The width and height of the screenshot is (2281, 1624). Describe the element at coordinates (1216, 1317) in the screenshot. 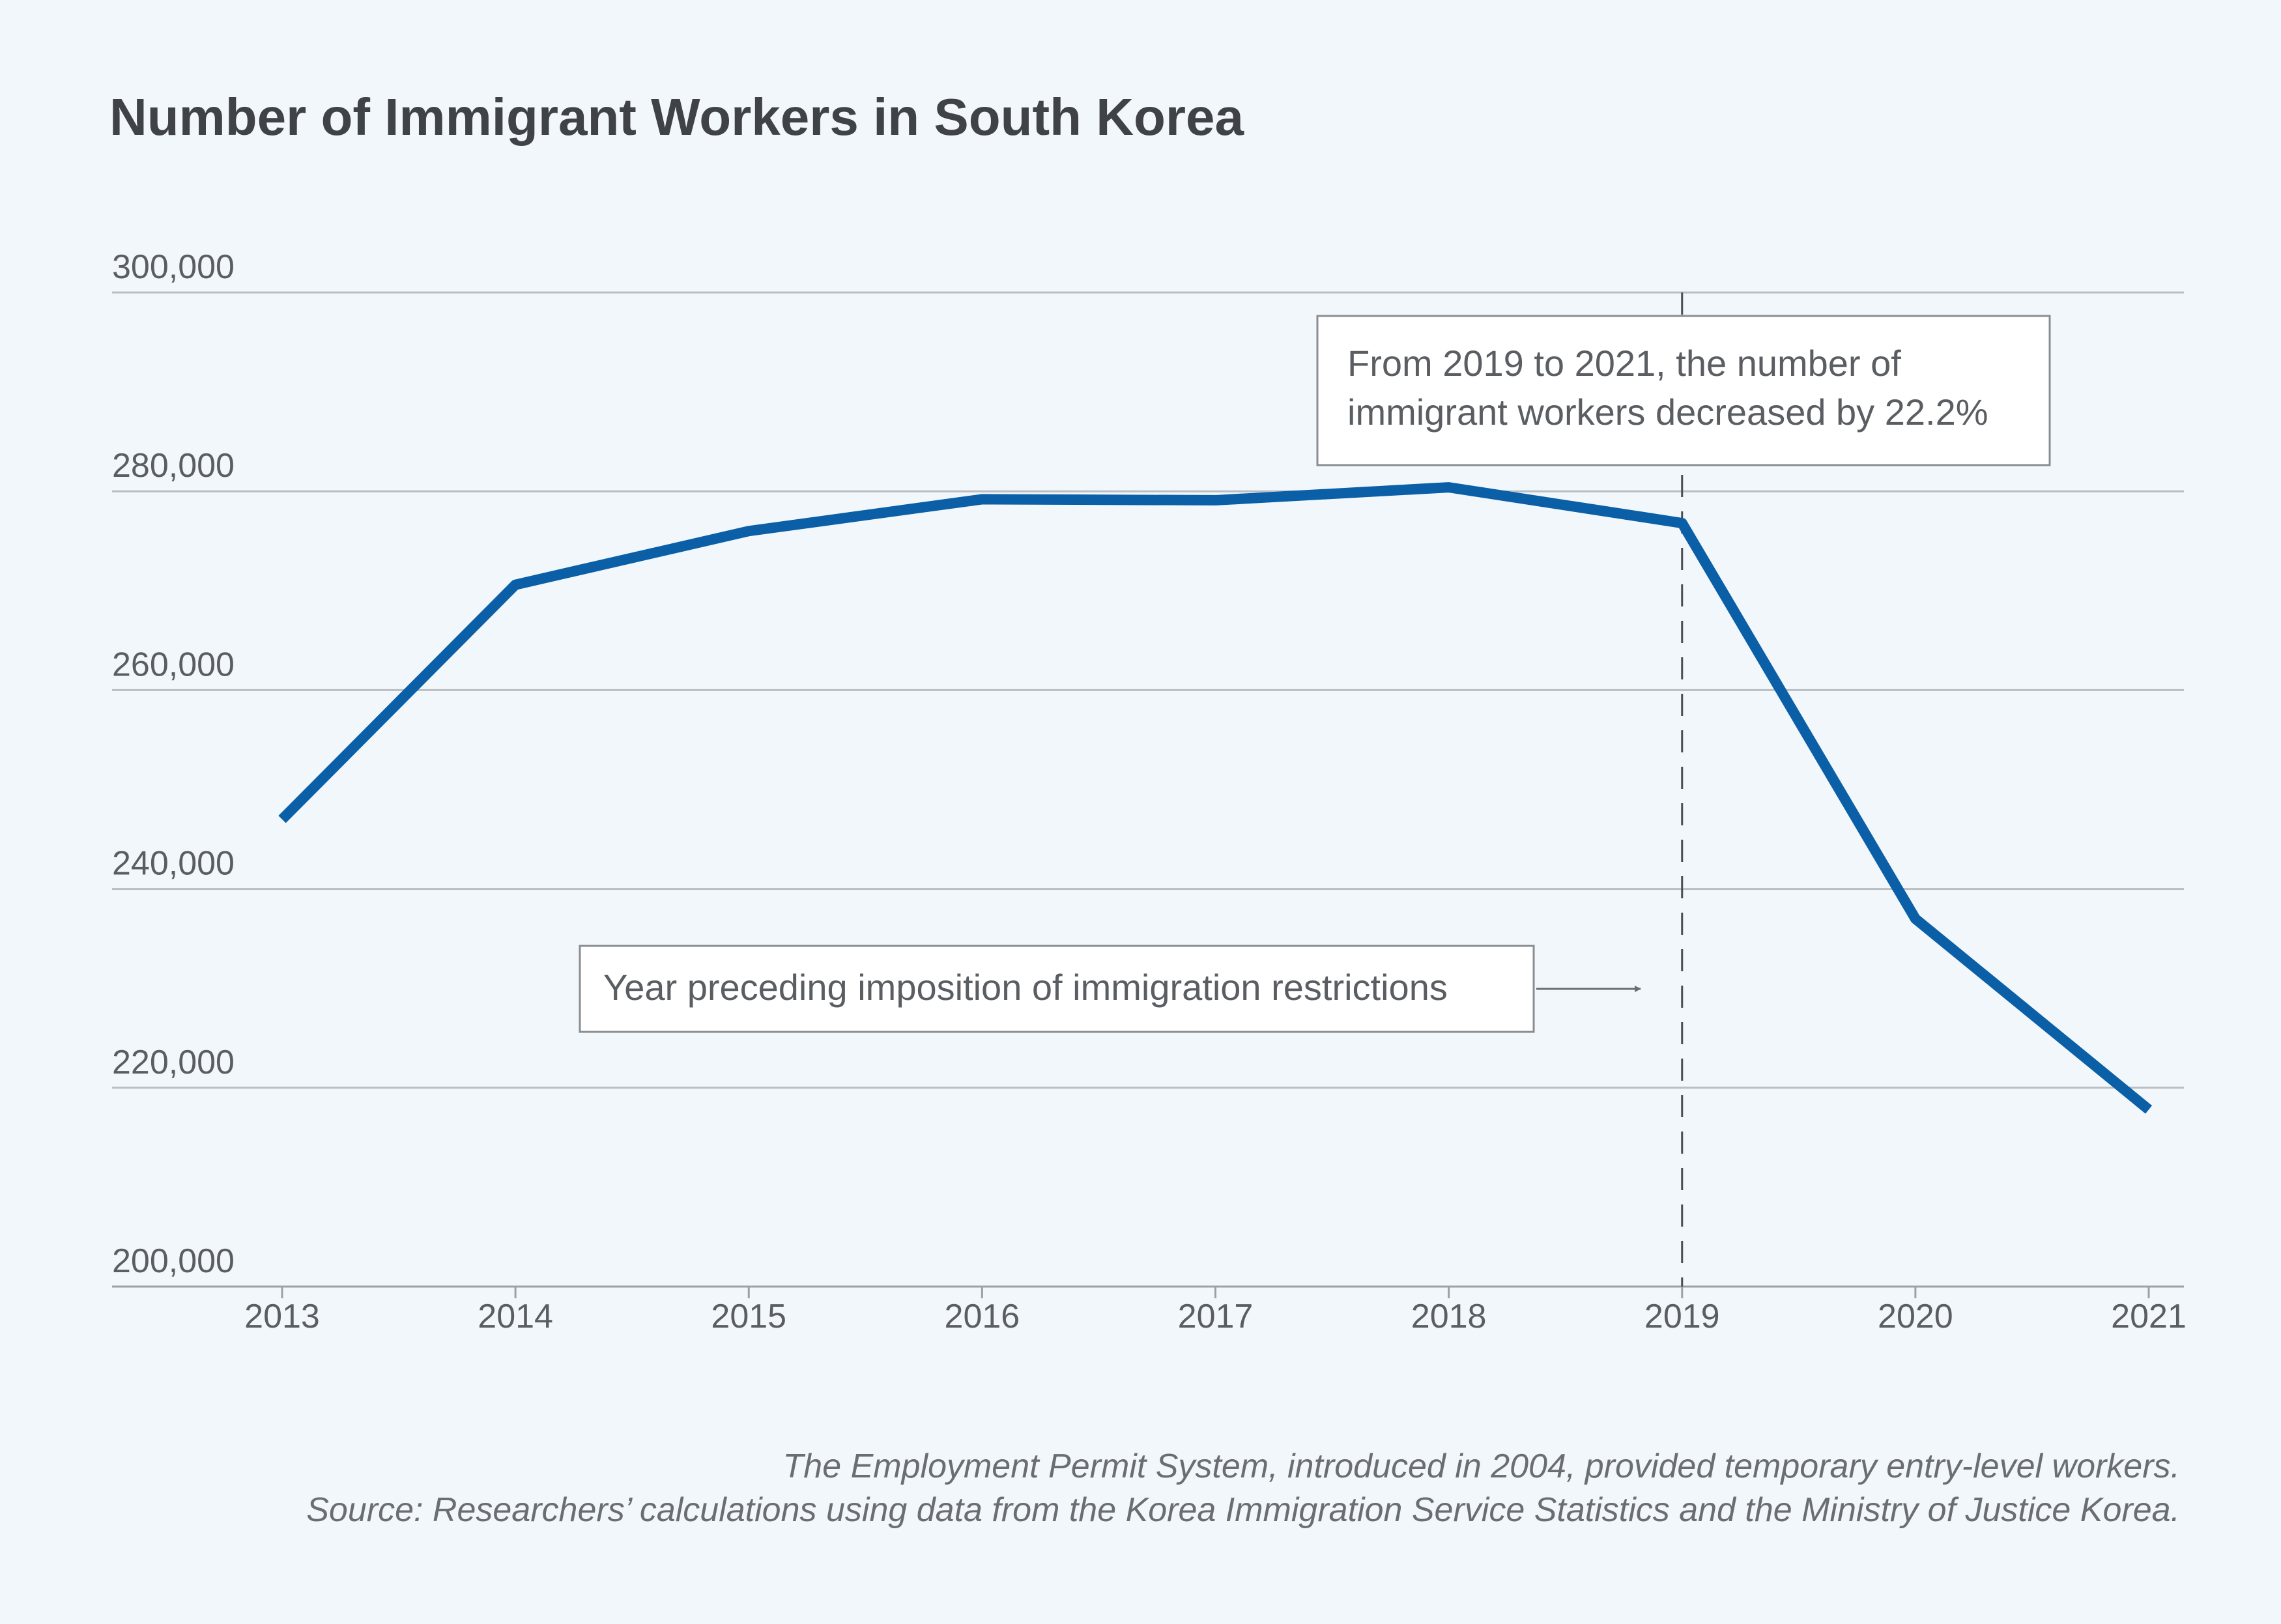

I see `x-tick-label-2017: 2017` at that location.